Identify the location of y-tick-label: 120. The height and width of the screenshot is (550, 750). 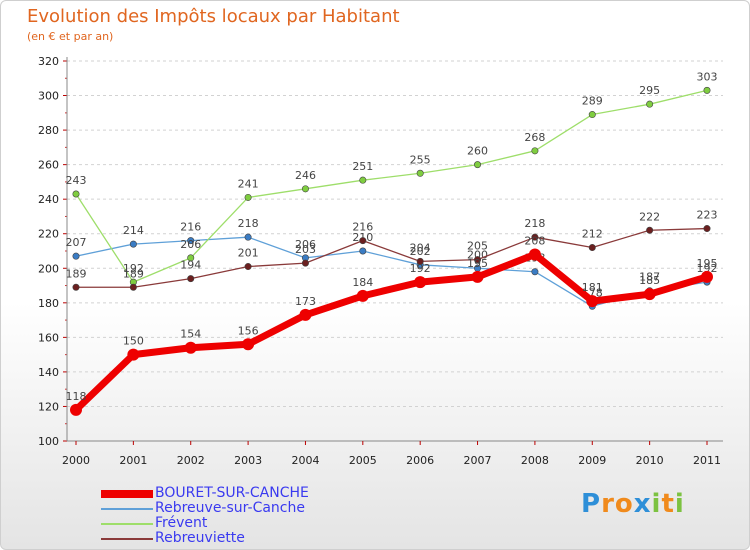
(48, 406).